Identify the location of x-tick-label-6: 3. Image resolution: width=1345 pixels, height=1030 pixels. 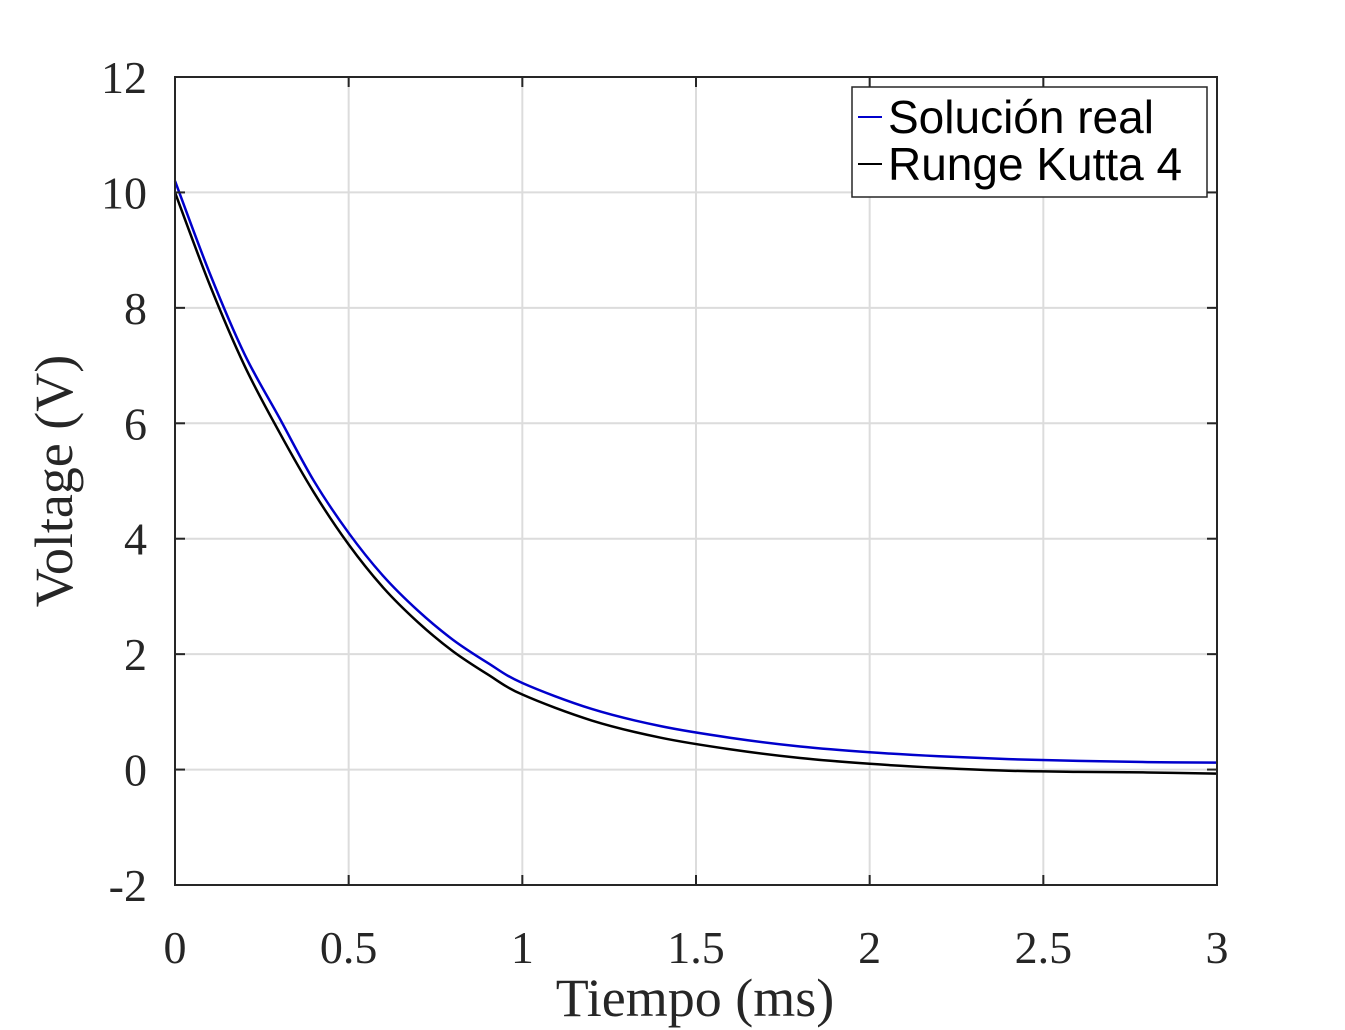
(1217, 947).